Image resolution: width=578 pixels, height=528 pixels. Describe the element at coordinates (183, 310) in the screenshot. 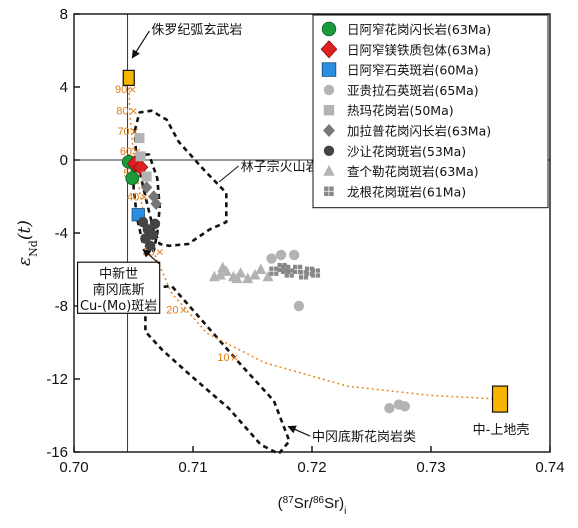

I see `mixing-mark-20: ×` at that location.